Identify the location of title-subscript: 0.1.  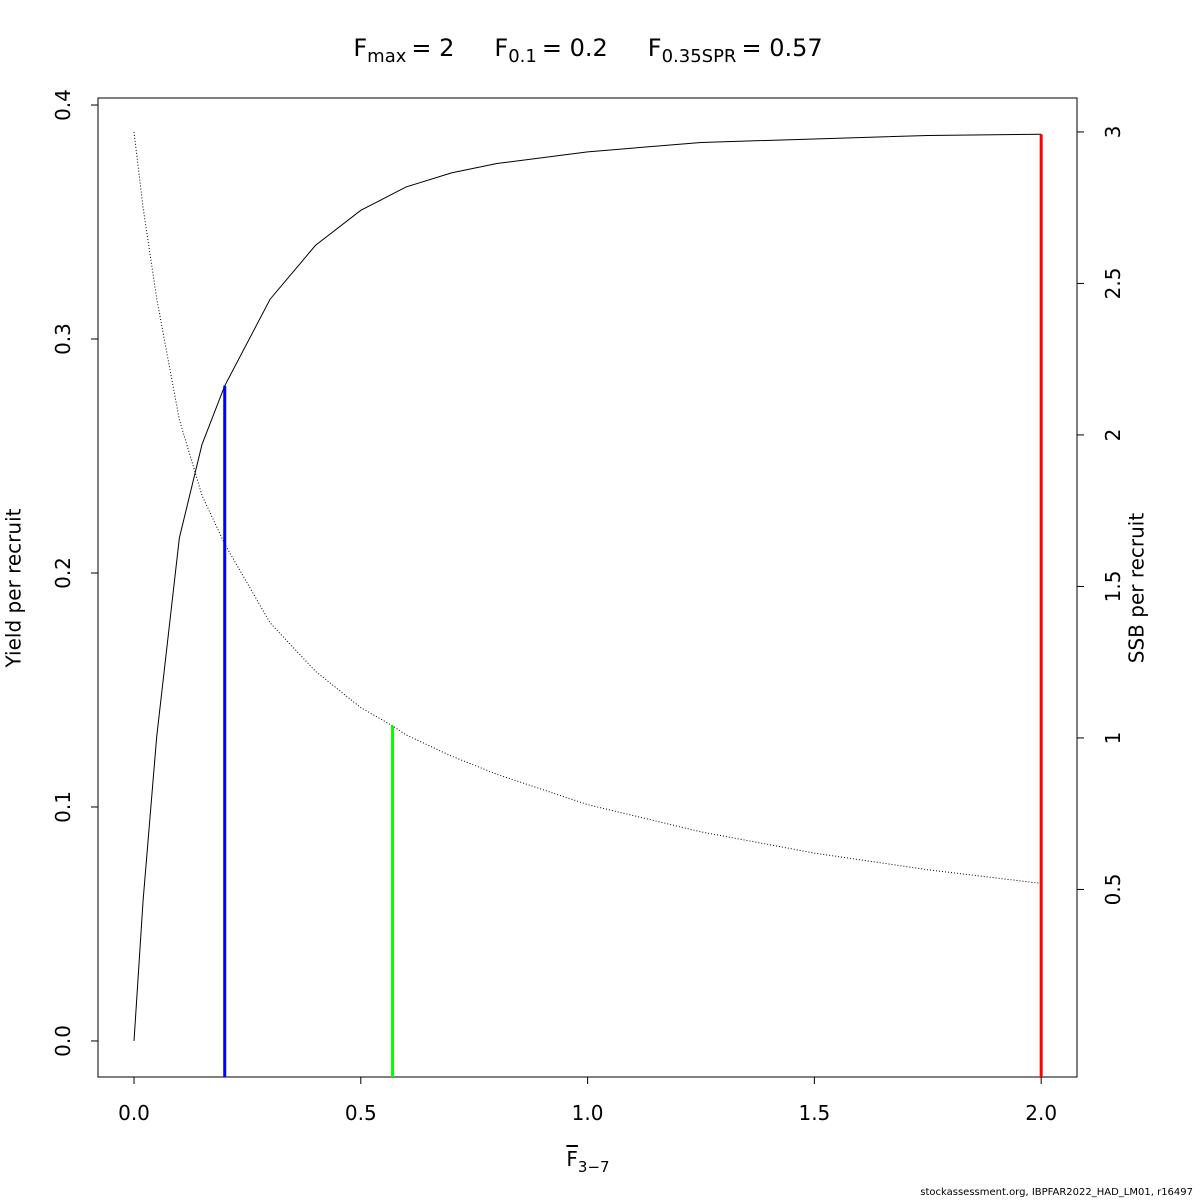
(522, 56).